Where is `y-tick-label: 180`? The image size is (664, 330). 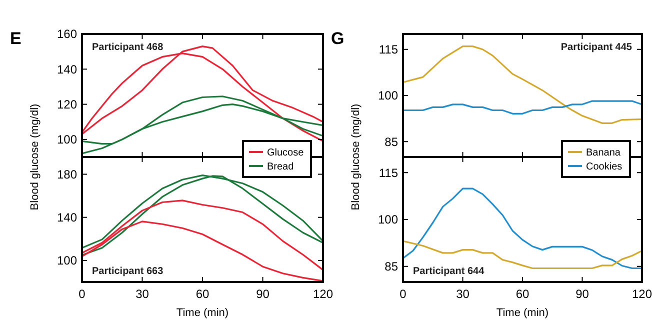 y-tick-label: 180 is located at coordinates (67, 174).